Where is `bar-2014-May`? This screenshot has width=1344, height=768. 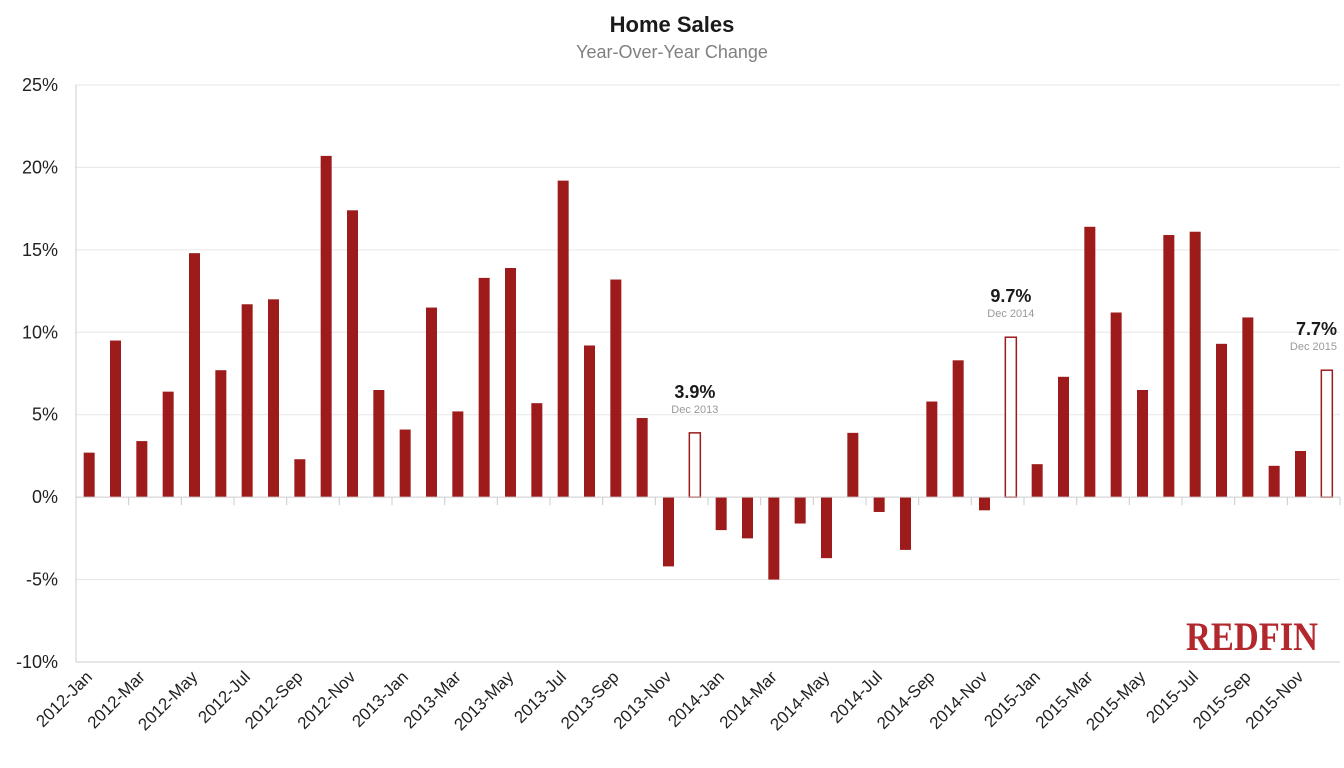 bar-2014-May is located at coordinates (826, 528).